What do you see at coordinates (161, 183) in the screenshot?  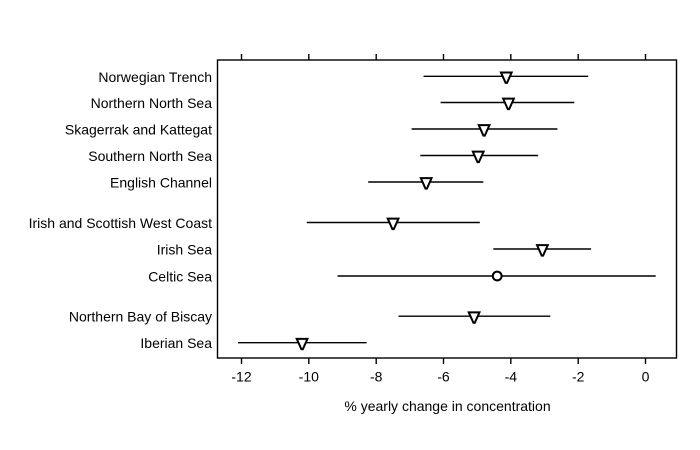 I see `svg-text: English Channel` at bounding box center [161, 183].